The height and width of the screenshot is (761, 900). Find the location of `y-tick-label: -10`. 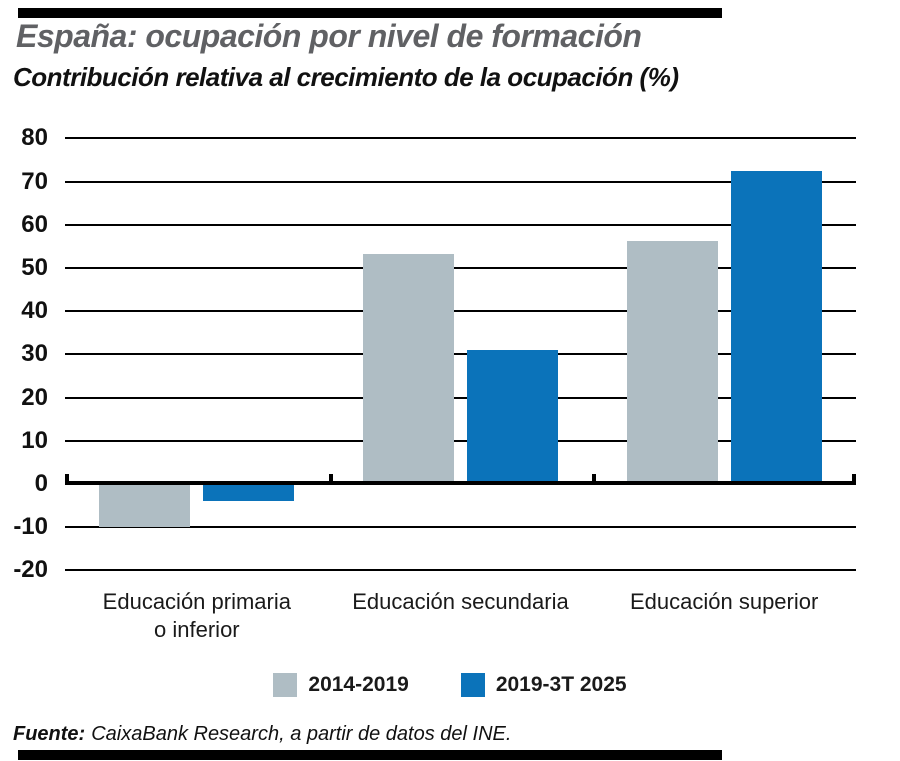

y-tick-label: -10 is located at coordinates (30, 527).